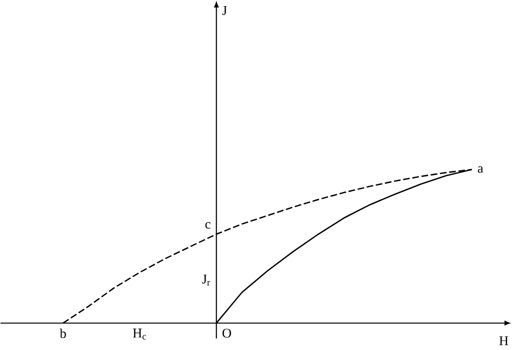 The image size is (513, 350). What do you see at coordinates (139, 334) in the screenshot?
I see `text: H$_{c}$` at bounding box center [139, 334].